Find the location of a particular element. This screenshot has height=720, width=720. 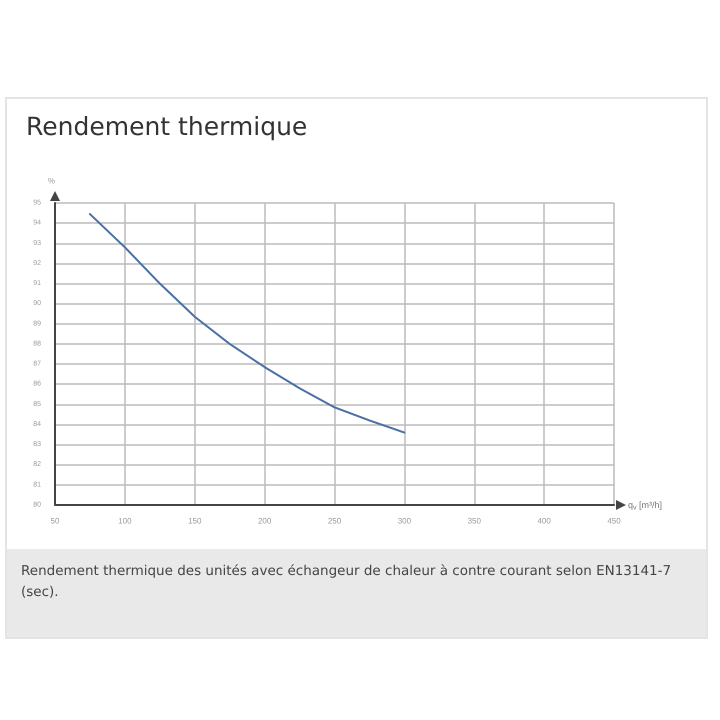

x-tick-label: 150 is located at coordinates (195, 521).